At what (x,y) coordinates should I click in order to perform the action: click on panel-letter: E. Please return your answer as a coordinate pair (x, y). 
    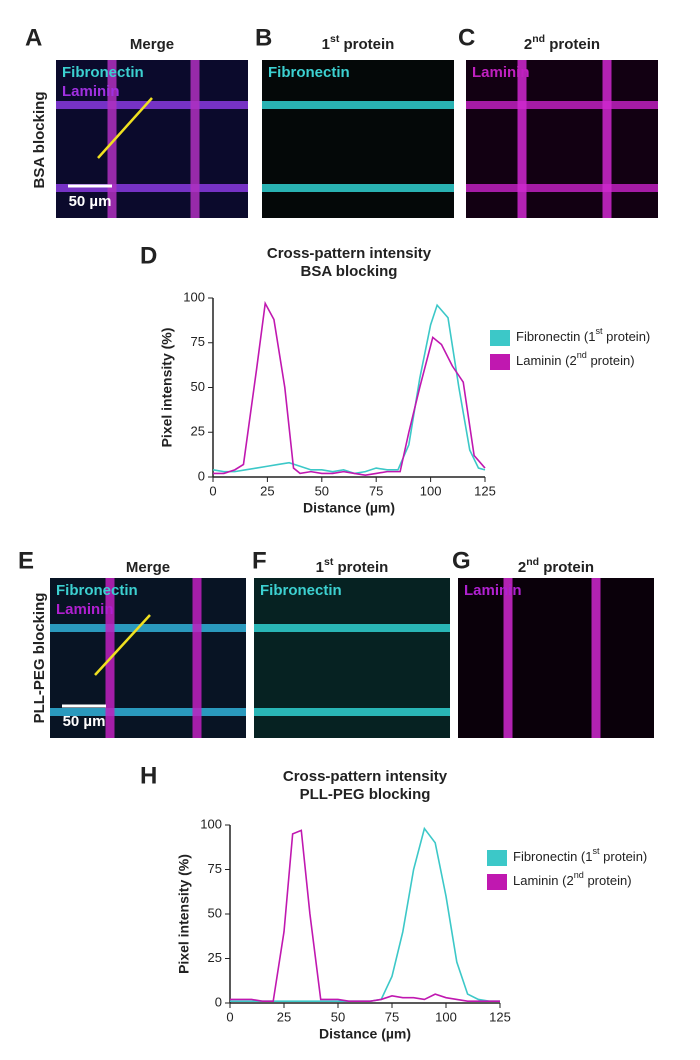
    Looking at the image, I should click on (26, 560).